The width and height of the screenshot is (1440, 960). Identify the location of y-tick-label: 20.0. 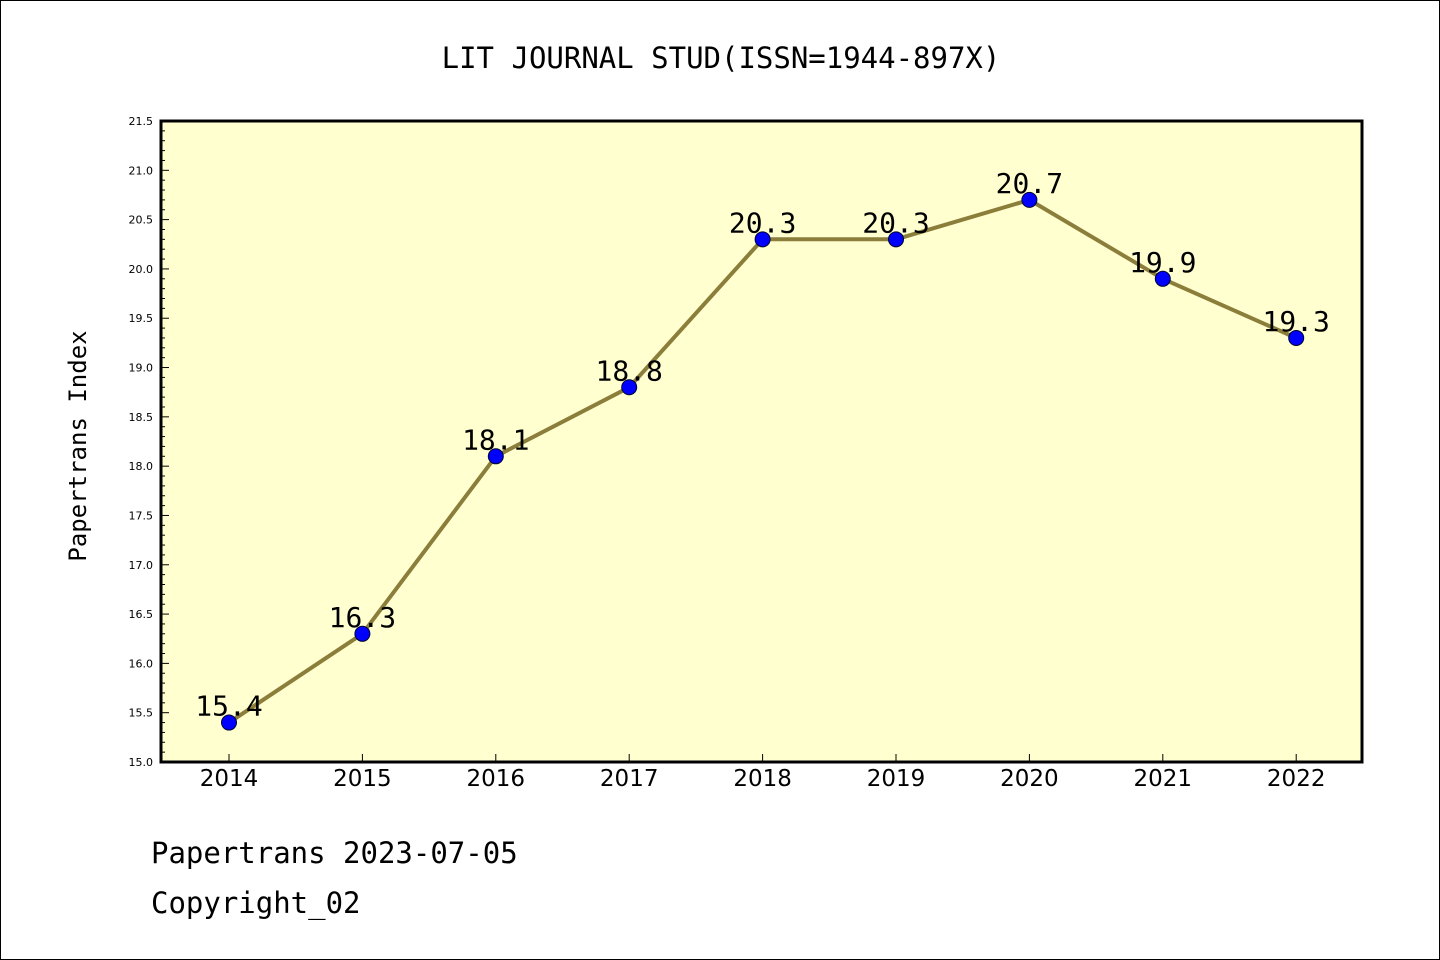
(141, 269).